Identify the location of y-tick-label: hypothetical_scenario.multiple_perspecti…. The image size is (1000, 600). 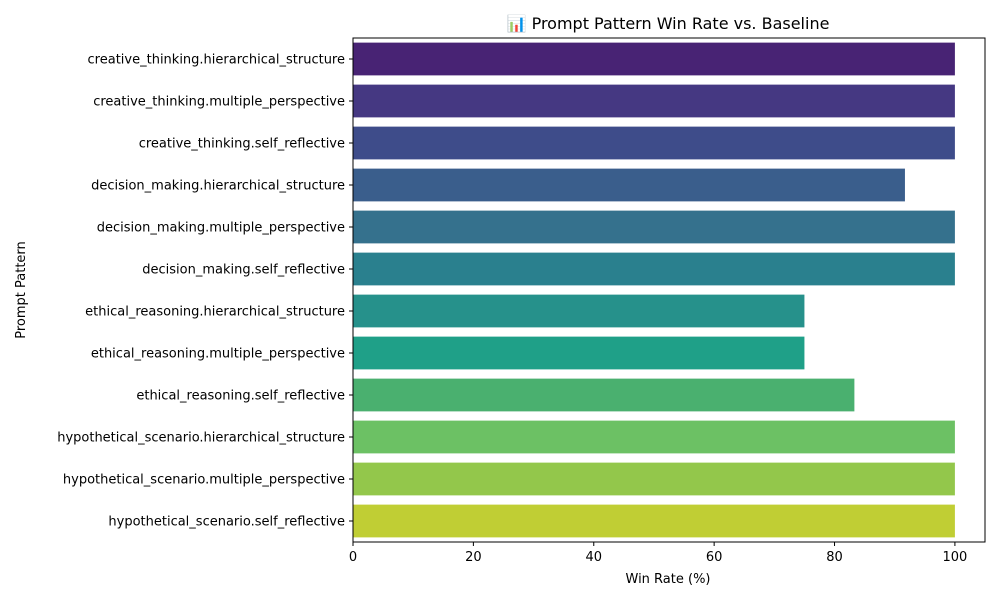
(204, 480).